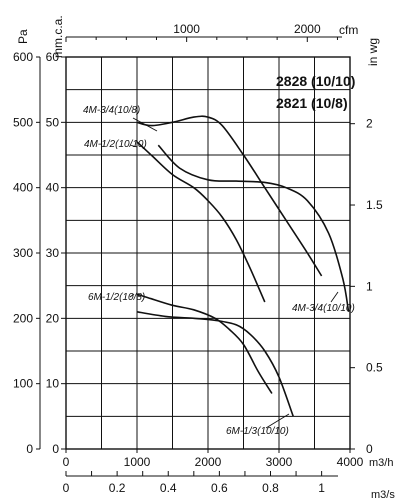 This screenshot has height=500, width=402. What do you see at coordinates (312, 103) in the screenshot?
I see `title-line-2: 2821 (10/8)` at bounding box center [312, 103].